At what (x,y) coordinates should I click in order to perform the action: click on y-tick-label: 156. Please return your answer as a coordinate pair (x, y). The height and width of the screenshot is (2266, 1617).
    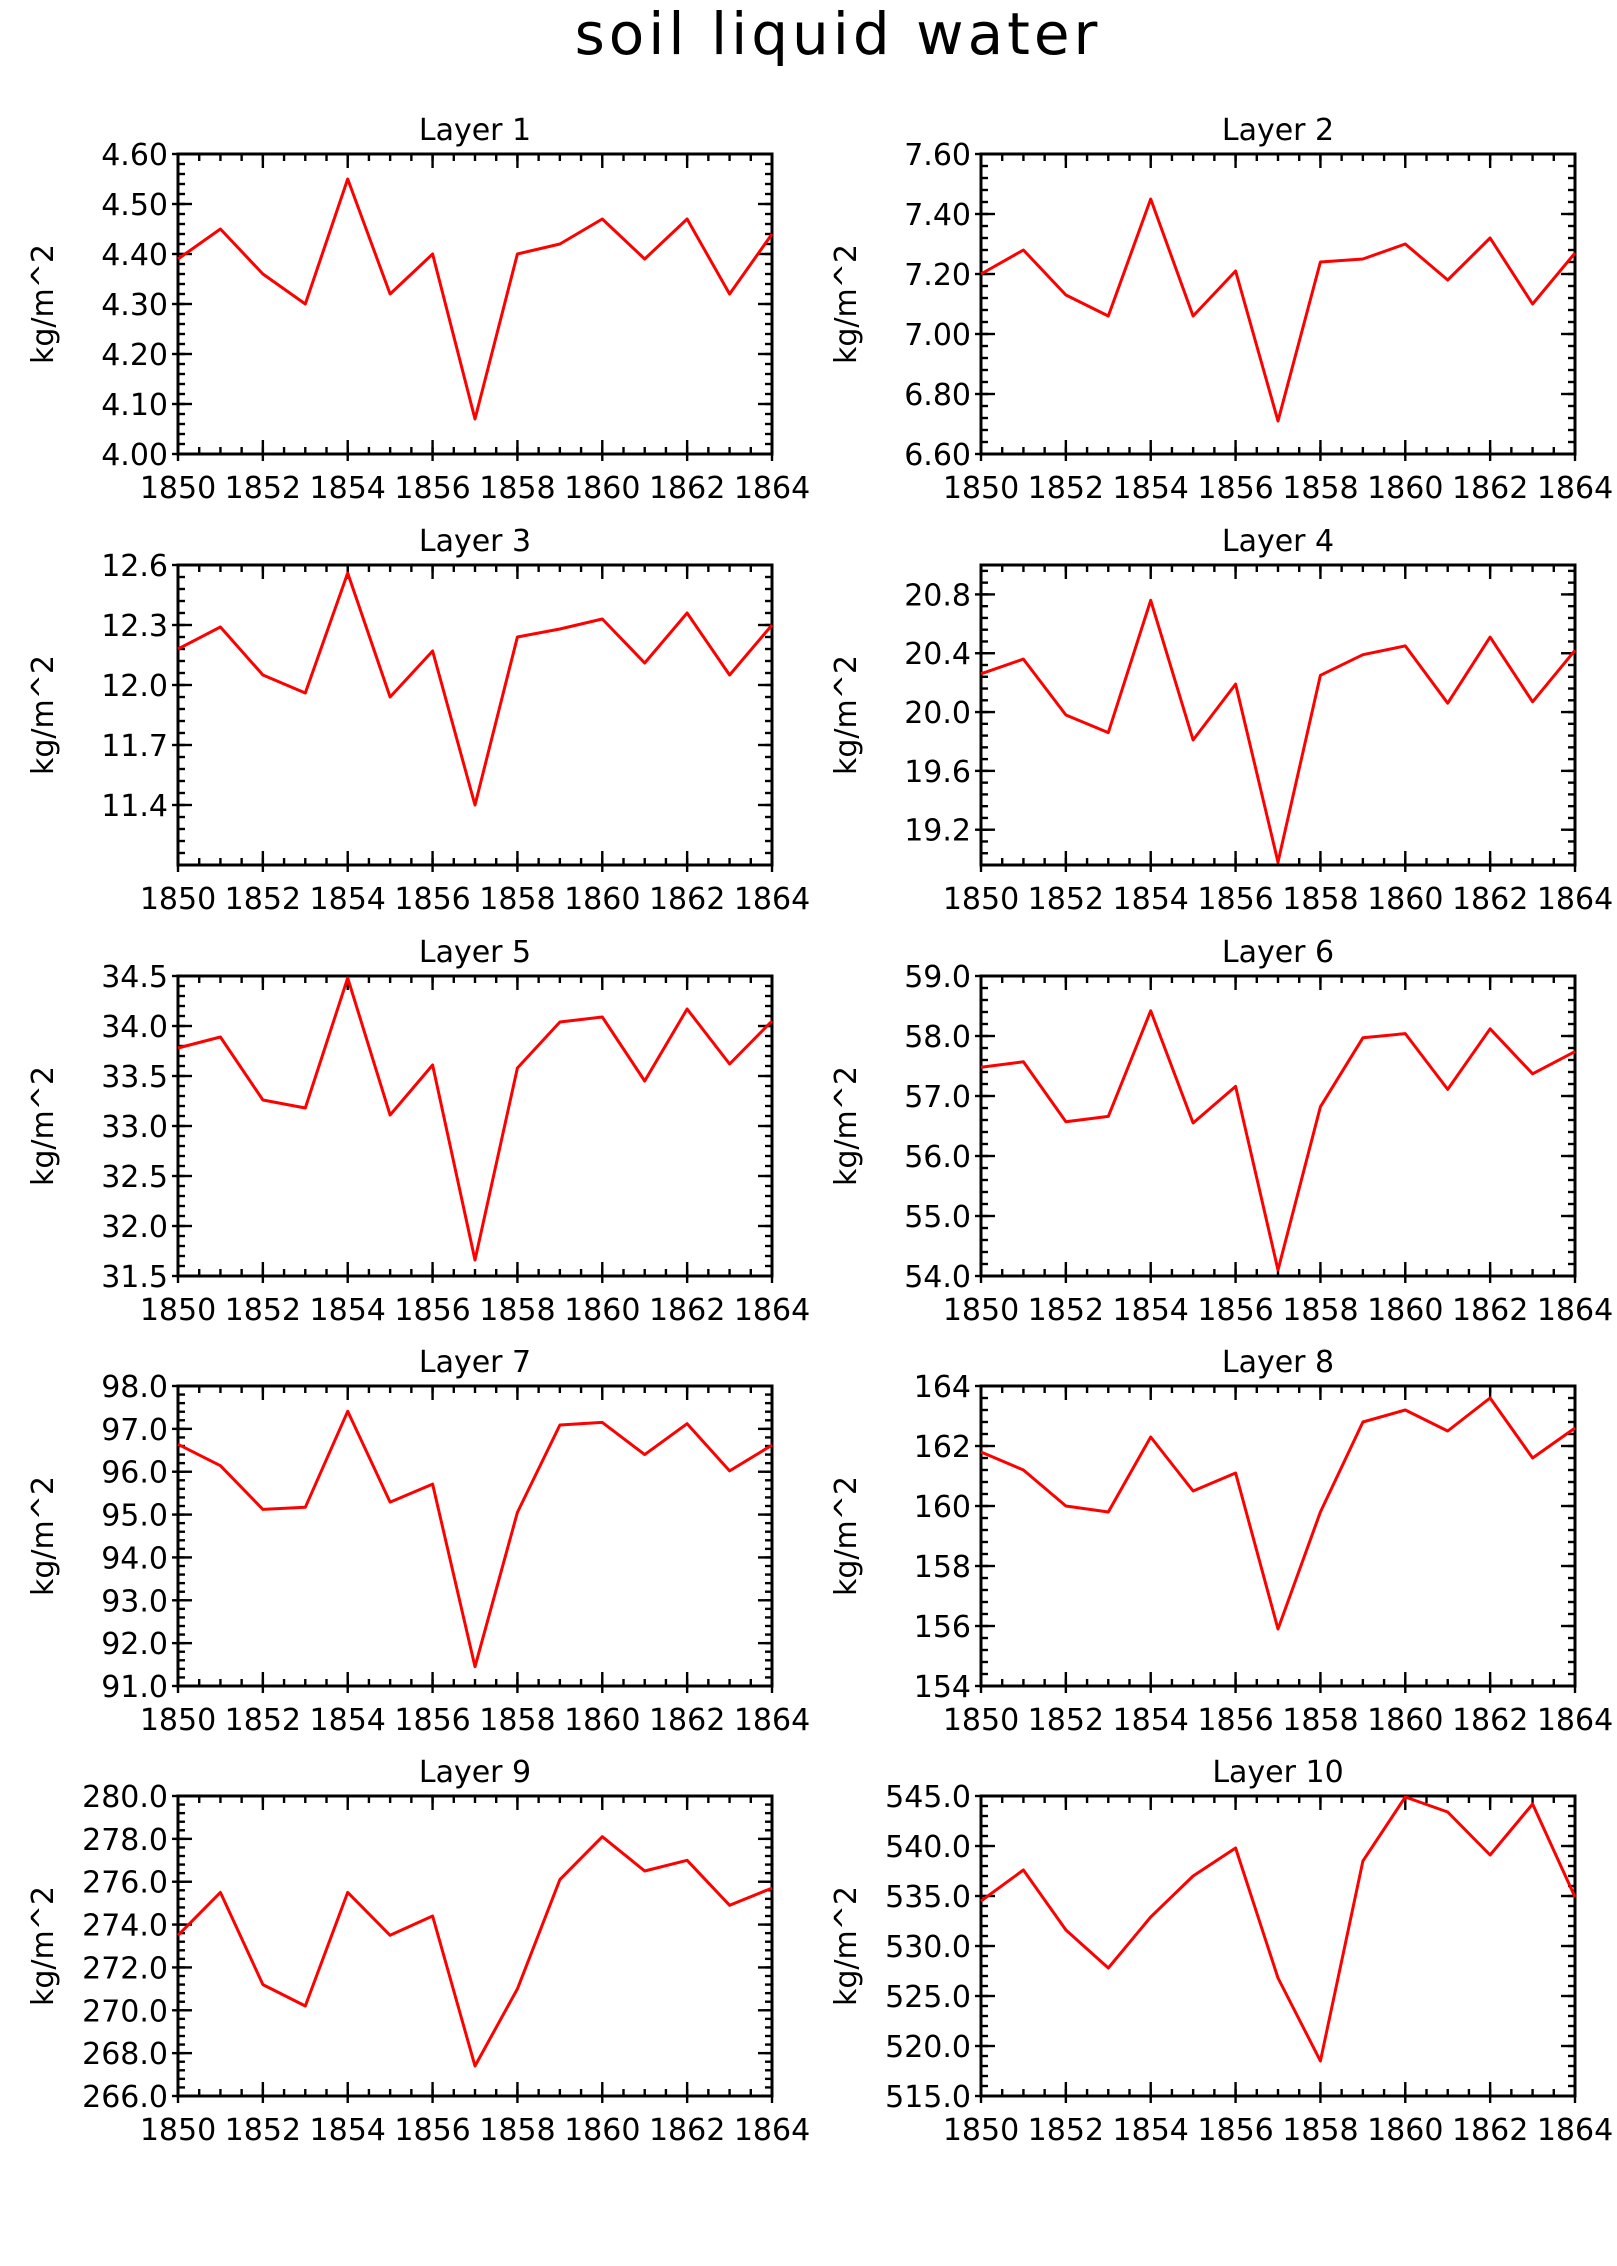
    Looking at the image, I should click on (942, 1627).